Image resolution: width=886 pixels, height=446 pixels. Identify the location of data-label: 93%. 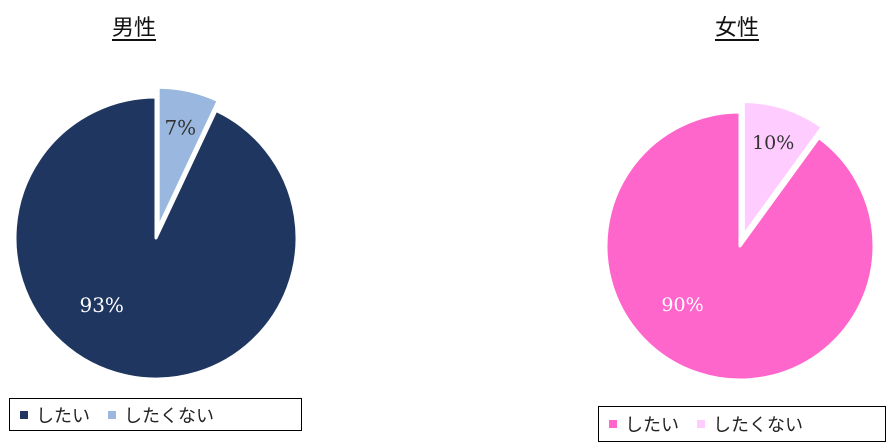
(101, 305).